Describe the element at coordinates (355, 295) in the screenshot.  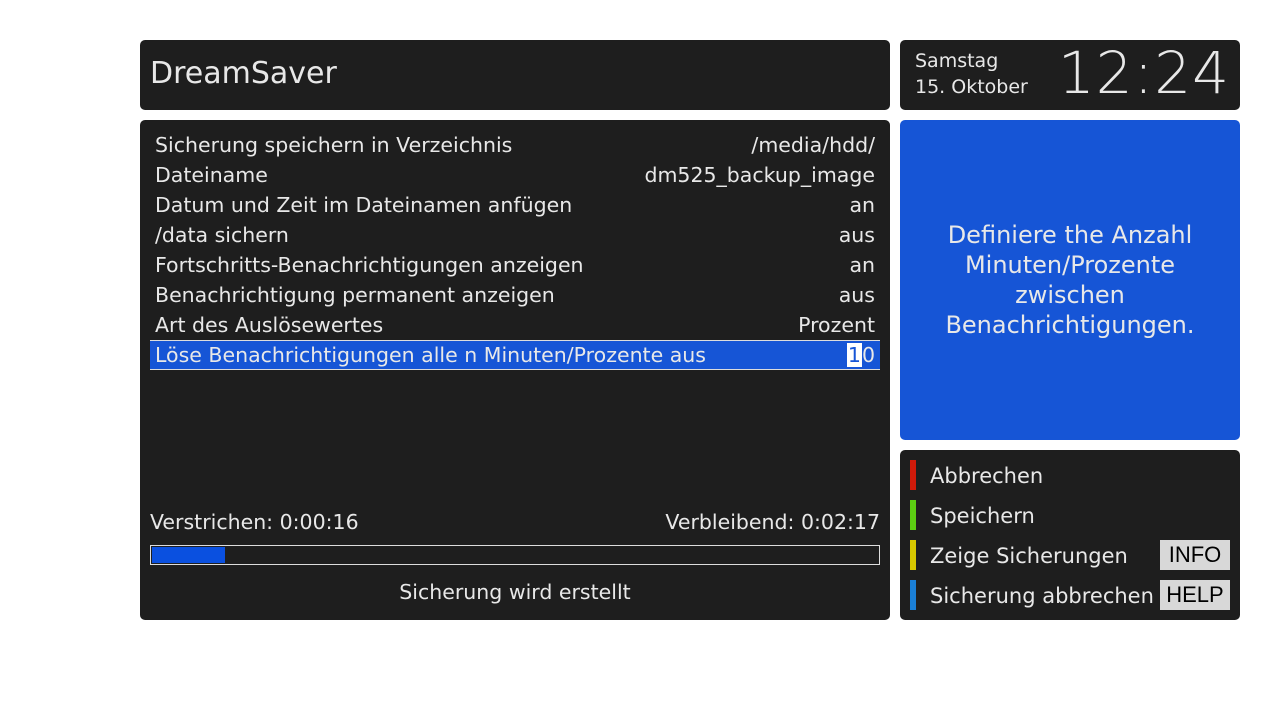
I see `setting-label: Benachrichtigung permanent anzeigen` at that location.